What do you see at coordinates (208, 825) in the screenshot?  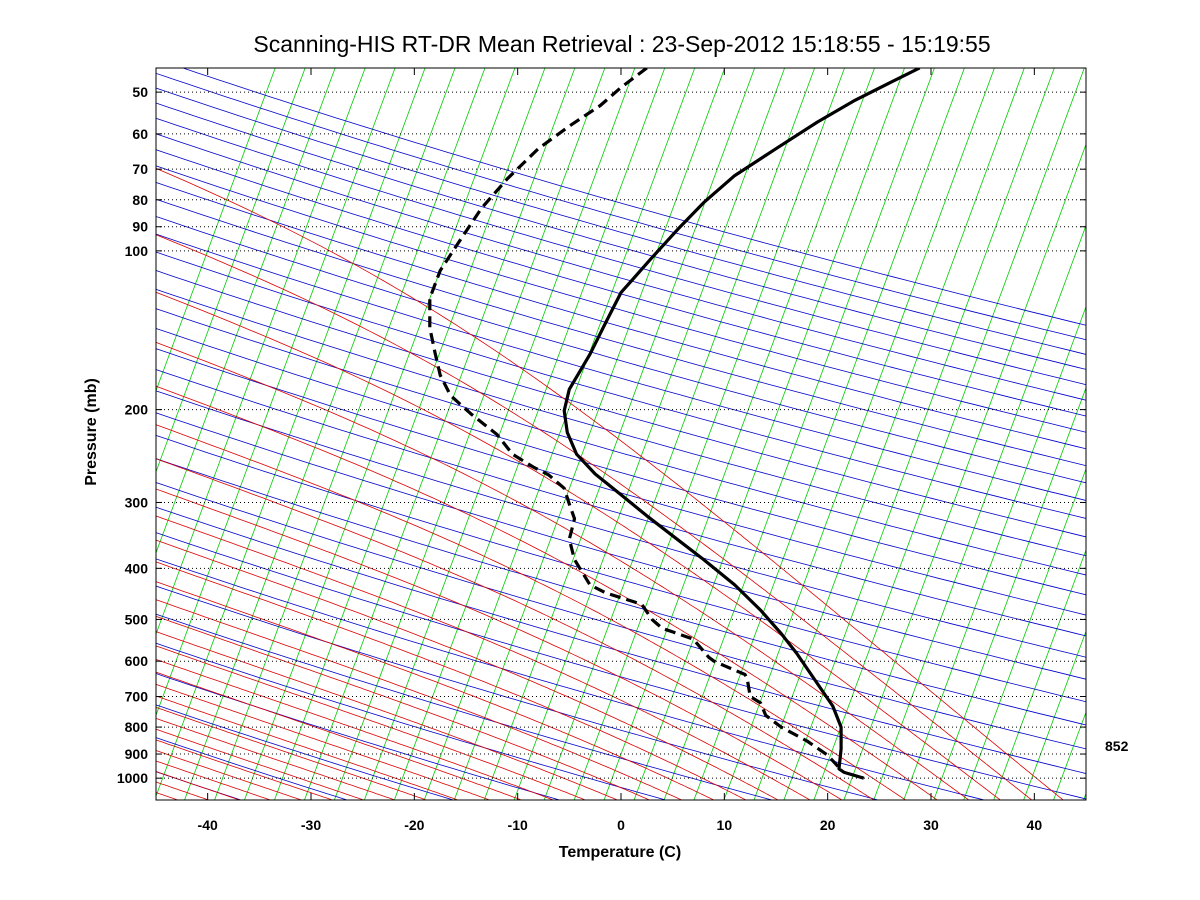 I see `x-tick-label: -40` at bounding box center [208, 825].